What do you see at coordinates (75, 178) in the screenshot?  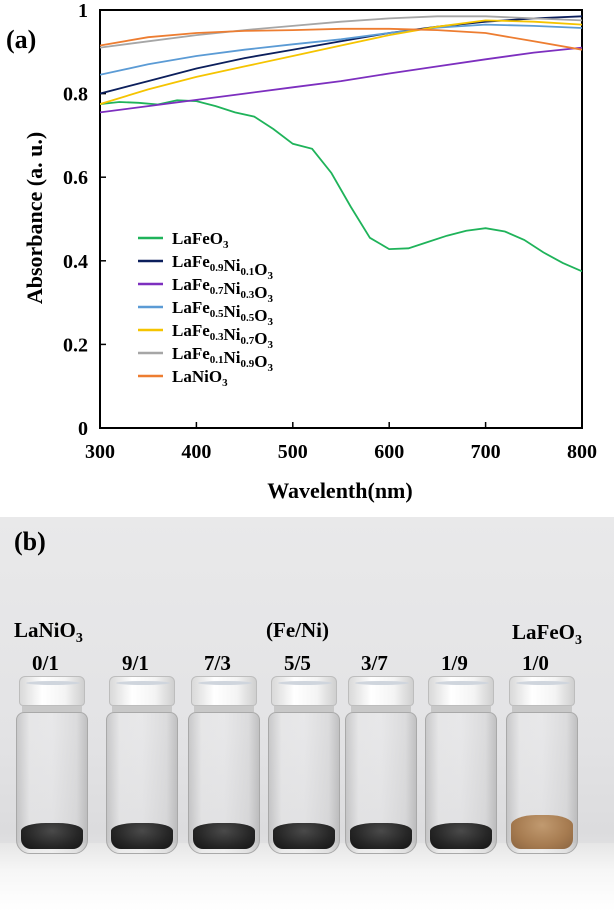 I see `y-tick-label: 0.6` at bounding box center [75, 178].